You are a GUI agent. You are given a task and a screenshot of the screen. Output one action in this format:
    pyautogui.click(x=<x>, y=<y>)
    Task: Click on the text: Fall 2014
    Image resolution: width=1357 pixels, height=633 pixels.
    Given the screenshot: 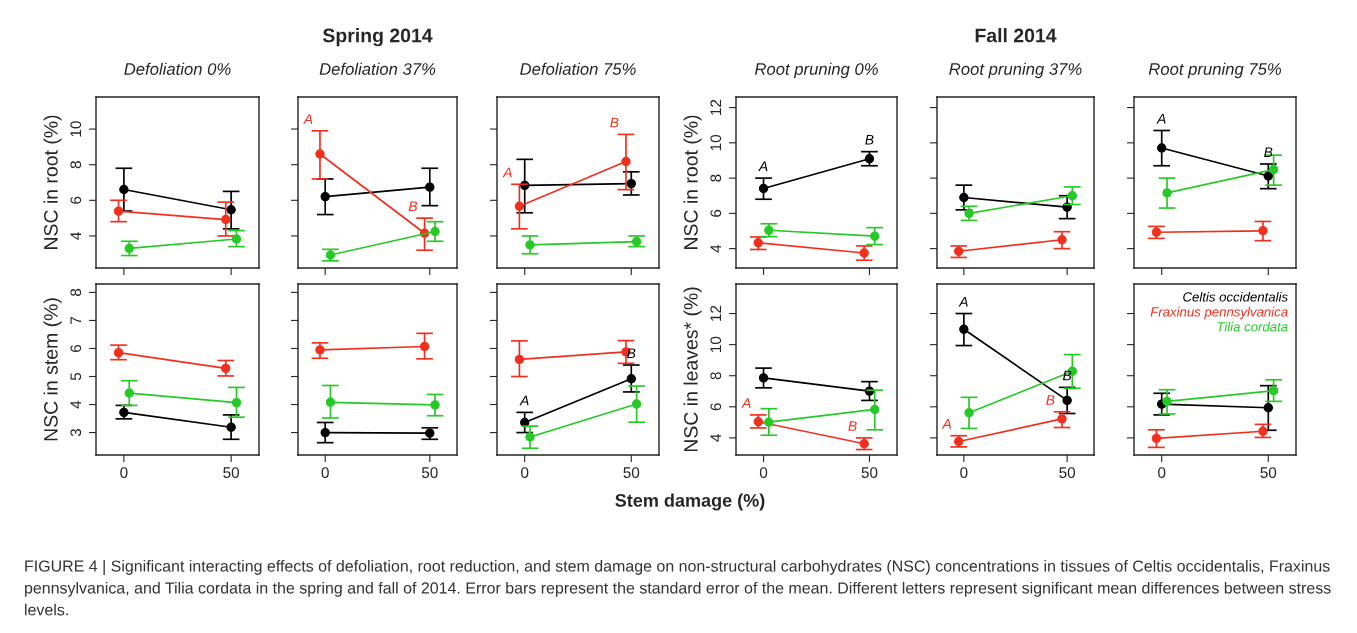 What is the action you would take?
    pyautogui.click(x=1016, y=35)
    